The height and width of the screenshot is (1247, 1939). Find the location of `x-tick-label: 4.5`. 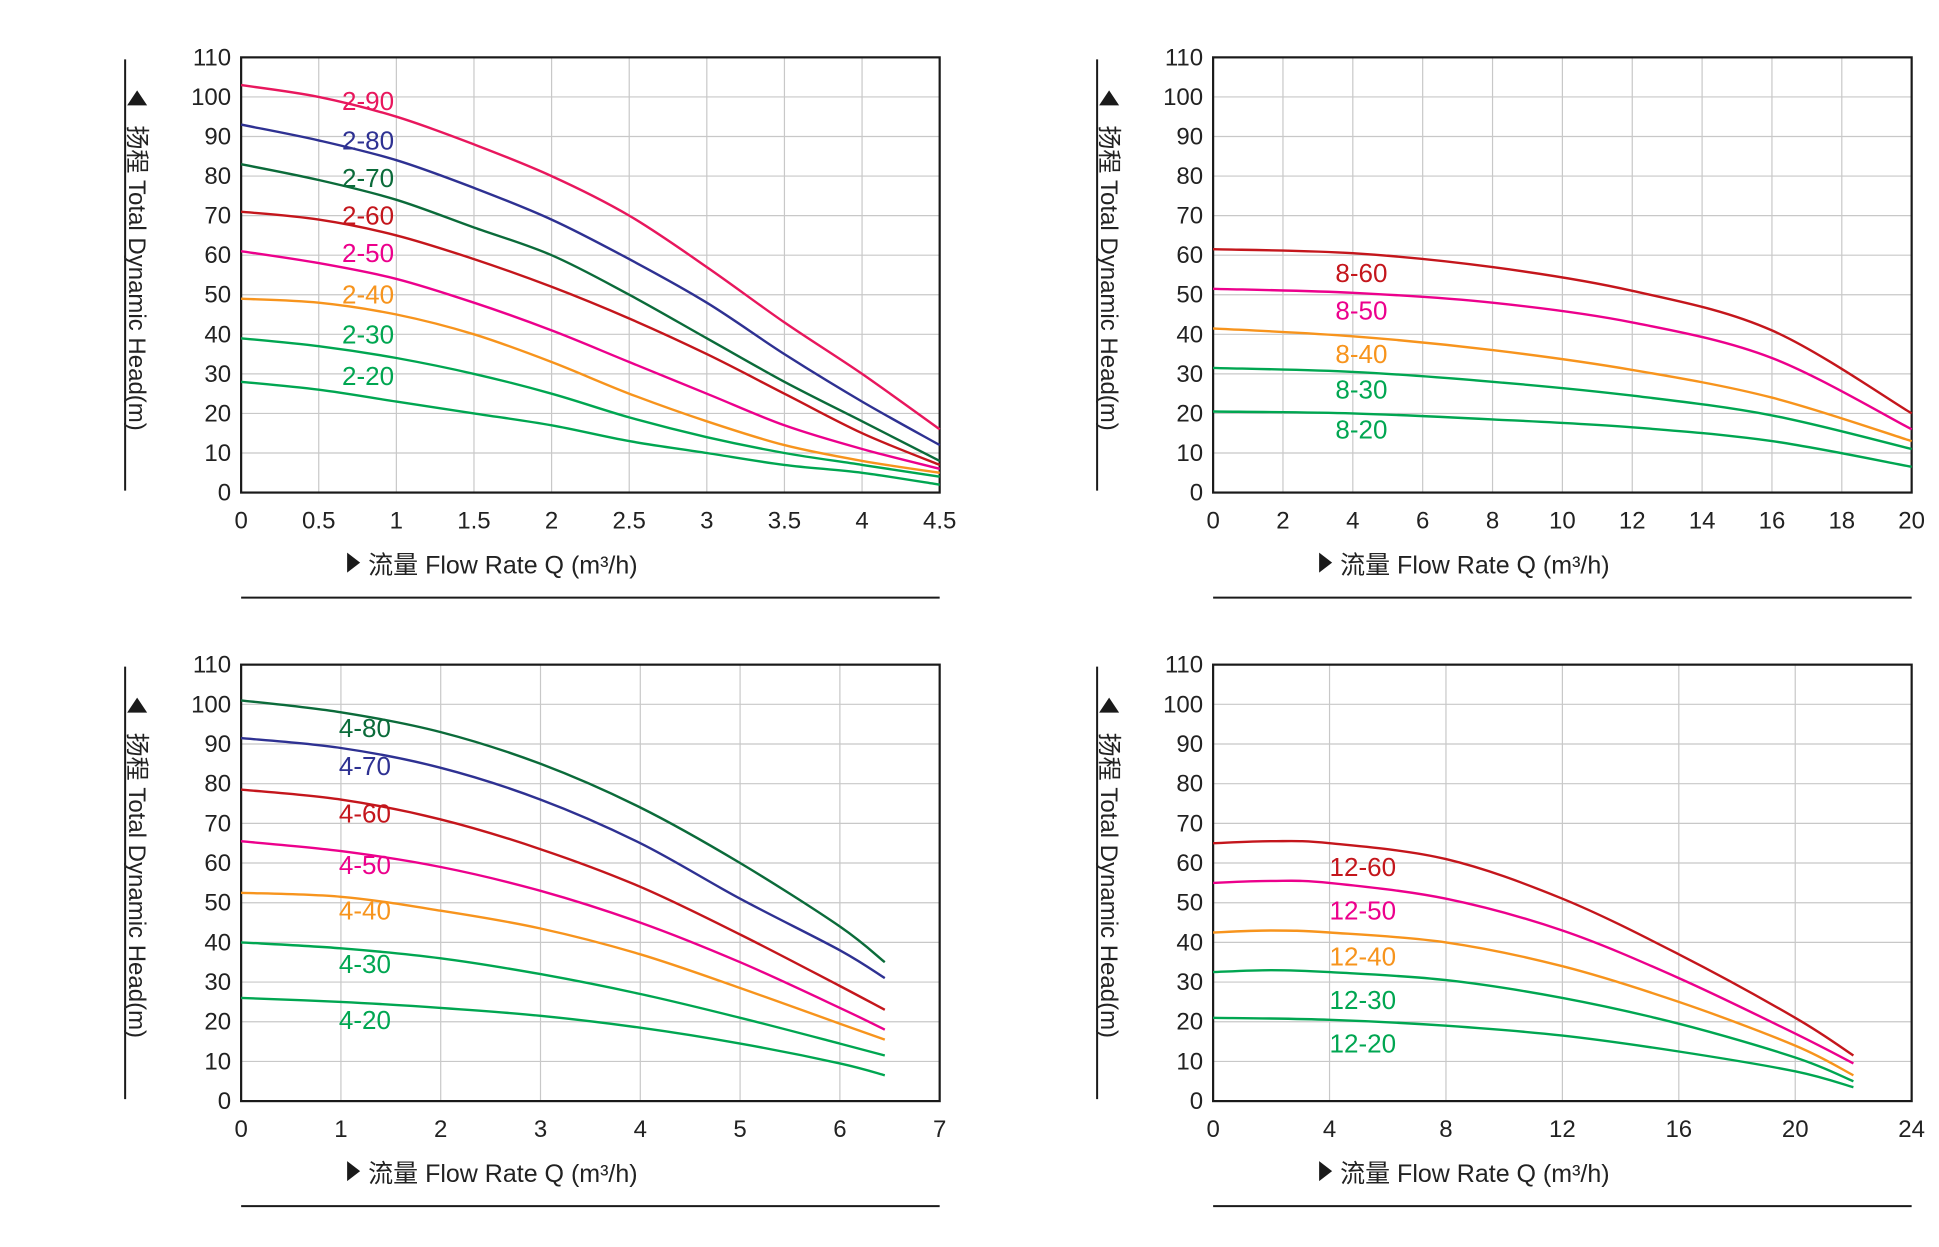

x-tick-label: 4.5 is located at coordinates (939, 521).